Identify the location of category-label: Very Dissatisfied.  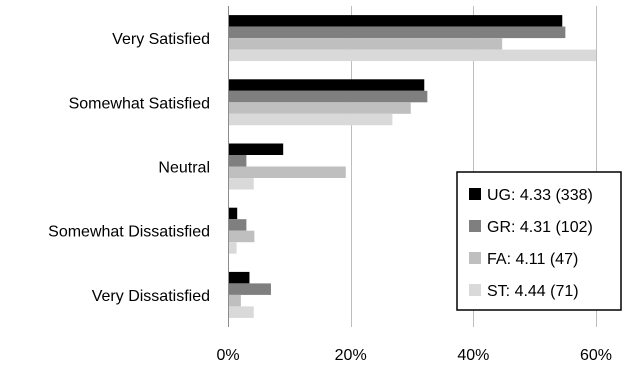
(151, 296).